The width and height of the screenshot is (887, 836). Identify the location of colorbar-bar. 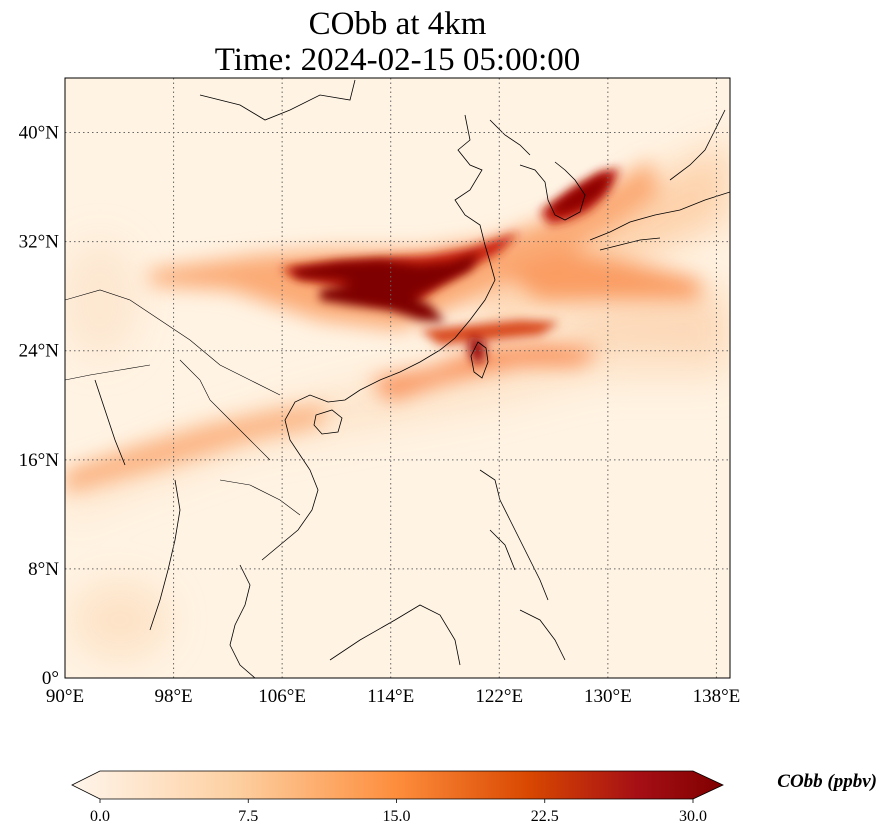
(397, 785).